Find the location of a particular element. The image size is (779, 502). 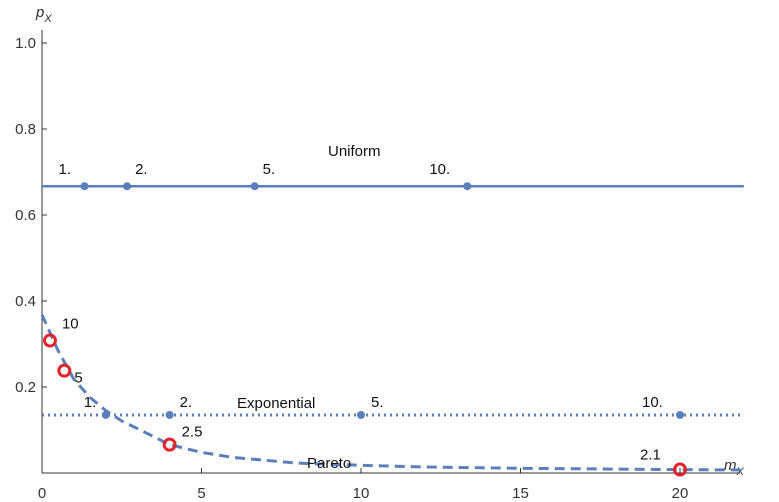

pareto-point-label: 5 is located at coordinates (78, 378).